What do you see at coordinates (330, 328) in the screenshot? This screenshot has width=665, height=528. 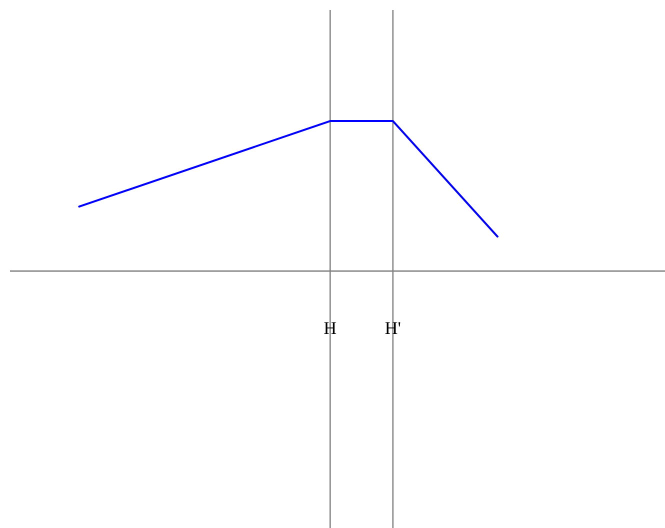 I see `x-tick-label: H` at bounding box center [330, 328].